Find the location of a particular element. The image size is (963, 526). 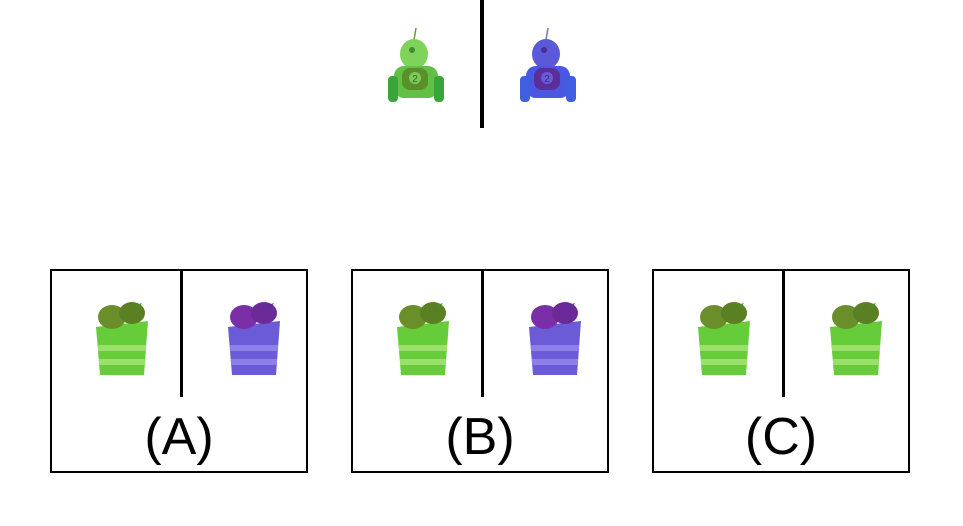

option-a: (A) is located at coordinates (179, 371).